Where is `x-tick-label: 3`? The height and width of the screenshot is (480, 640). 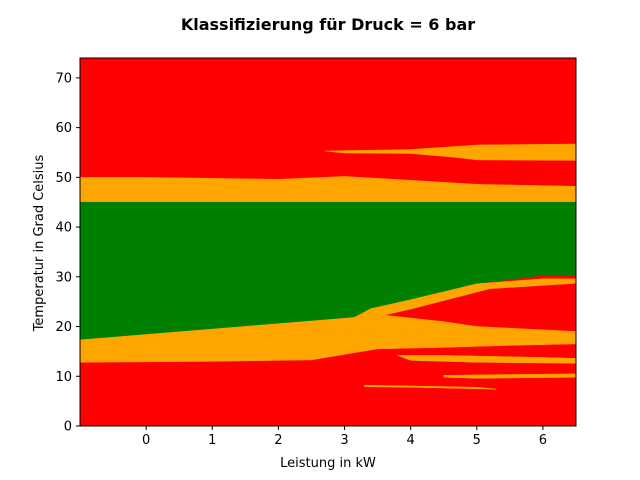
x-tick-label: 3 is located at coordinates (344, 440).